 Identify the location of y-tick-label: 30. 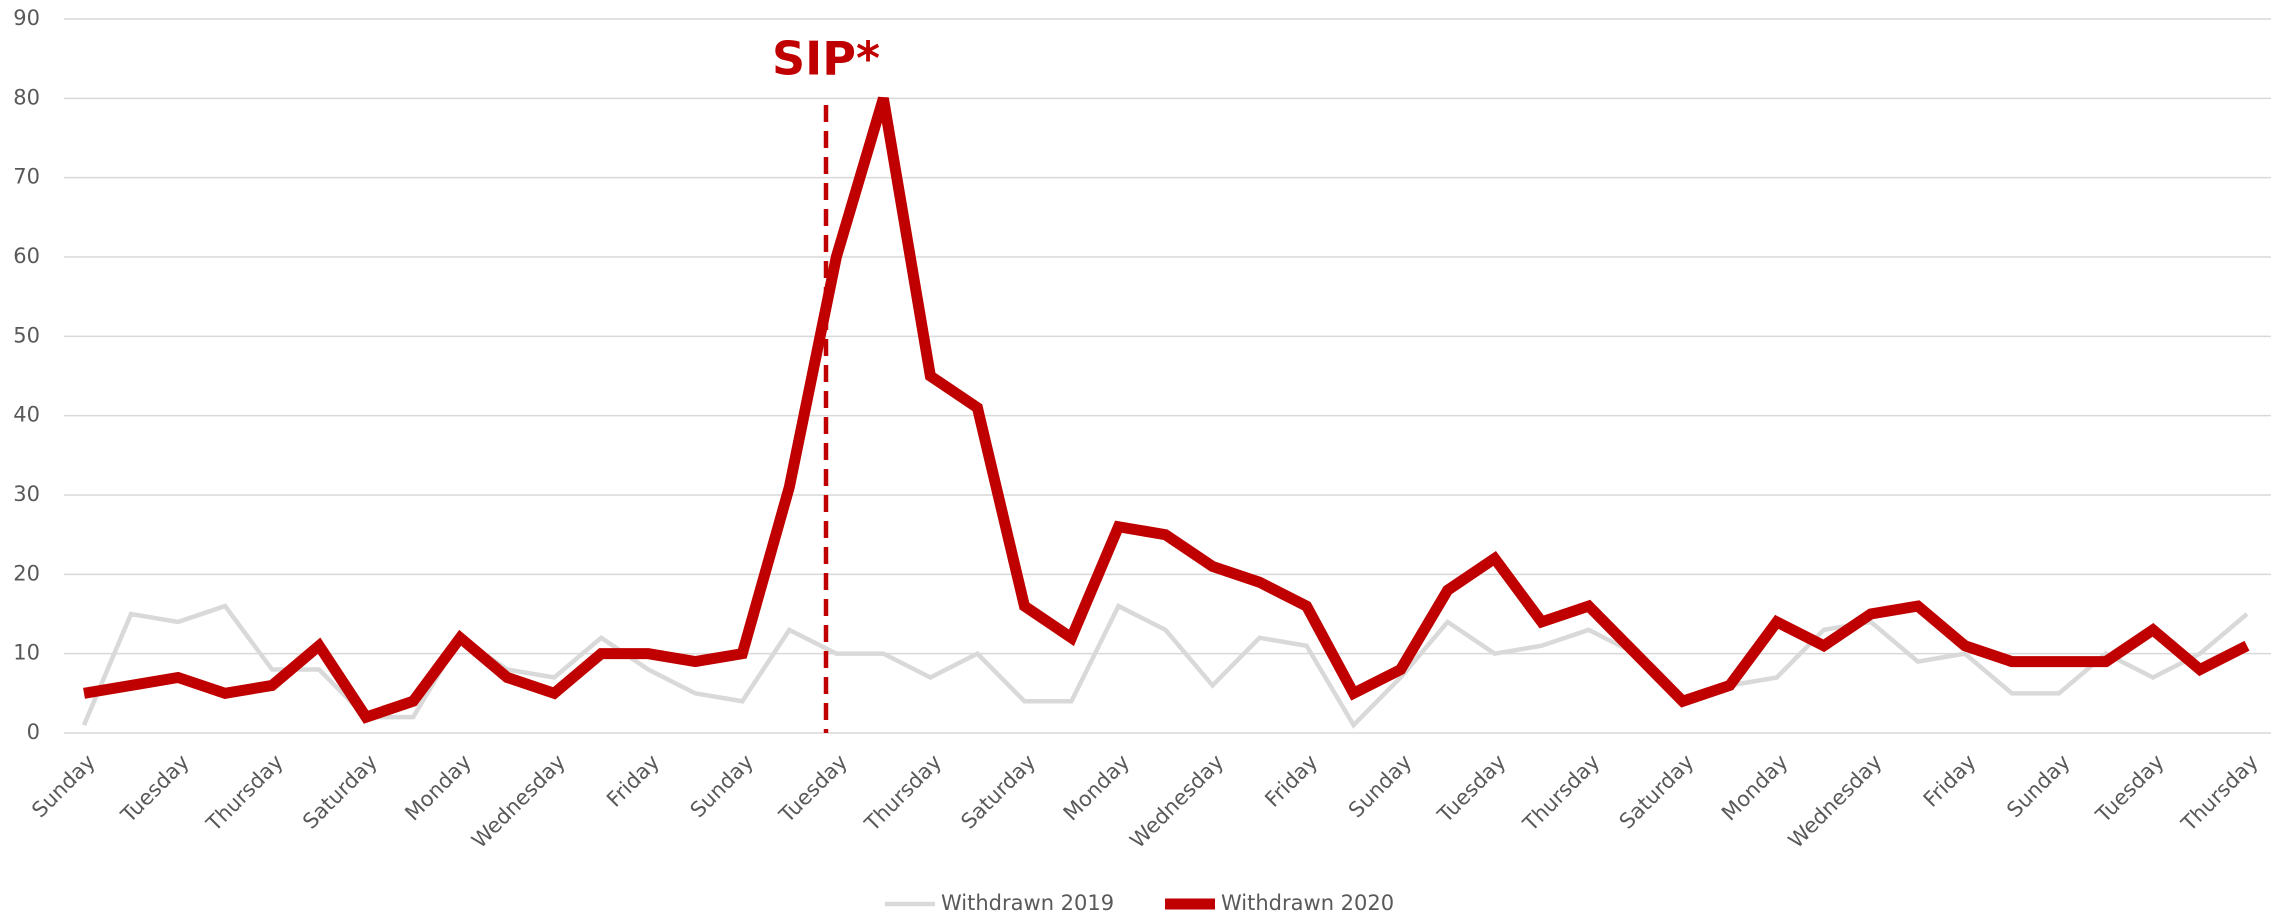
(26, 494).